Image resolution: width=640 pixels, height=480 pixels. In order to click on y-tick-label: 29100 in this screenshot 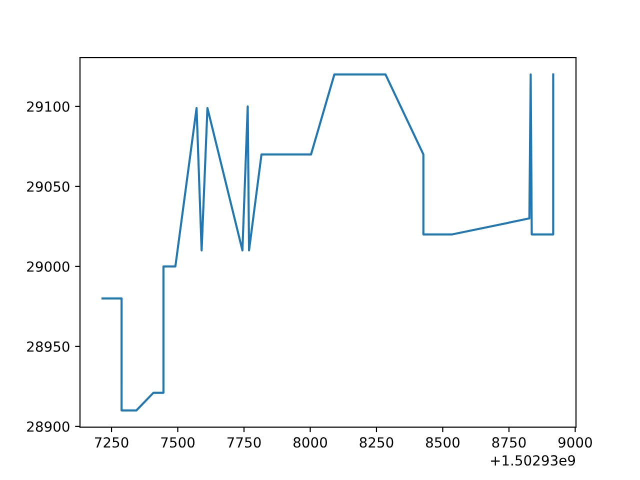, I will do `click(48, 106)`.